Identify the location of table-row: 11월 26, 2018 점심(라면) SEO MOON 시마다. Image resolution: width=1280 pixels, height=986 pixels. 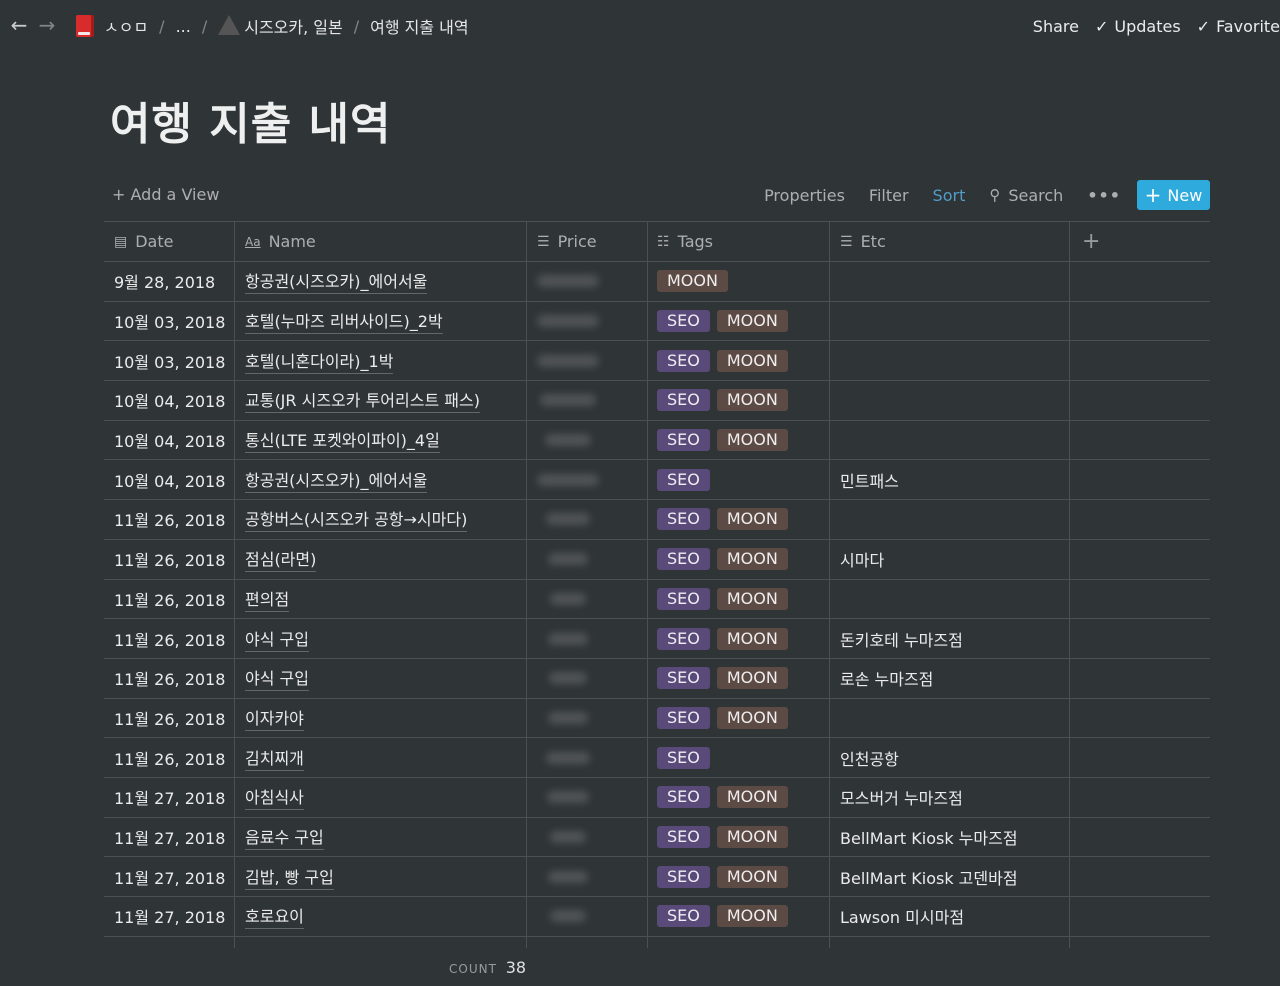
(657, 558).